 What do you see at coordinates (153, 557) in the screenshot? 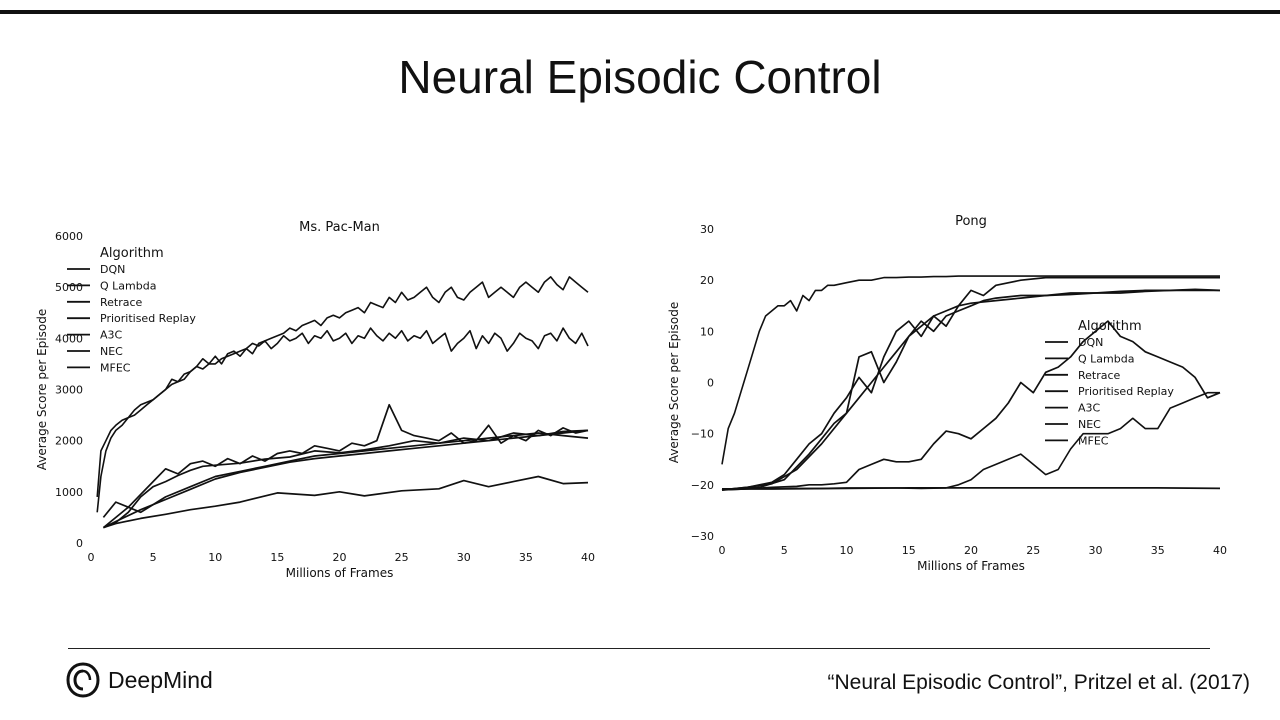
I see `ms-pac-man-x-tick-label: 5` at bounding box center [153, 557].